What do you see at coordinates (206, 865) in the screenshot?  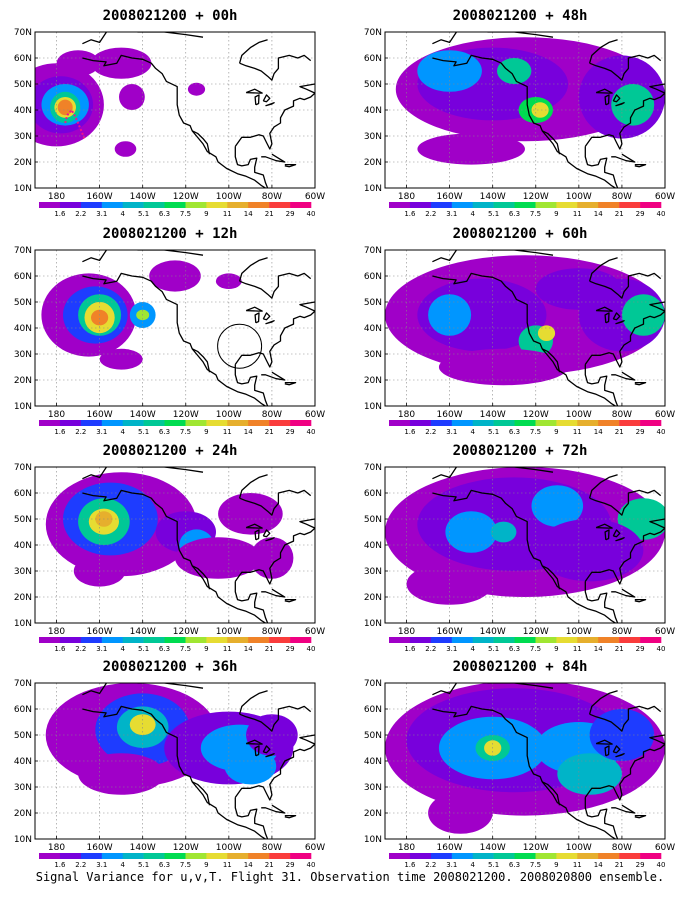 I see `colorbar-label: 9` at bounding box center [206, 865].